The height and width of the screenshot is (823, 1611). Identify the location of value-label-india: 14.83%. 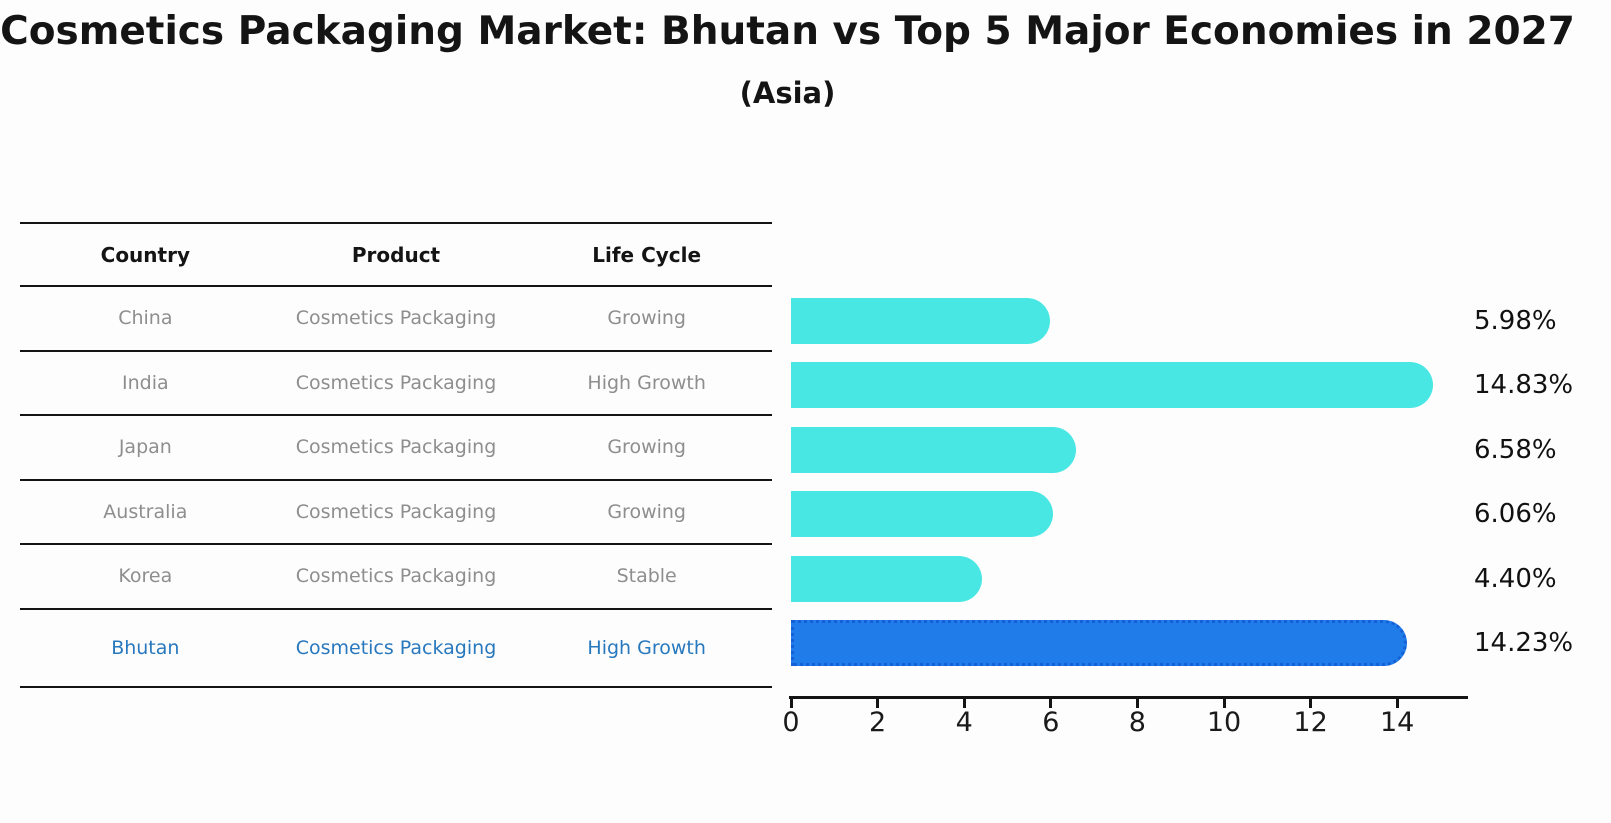
(1524, 385).